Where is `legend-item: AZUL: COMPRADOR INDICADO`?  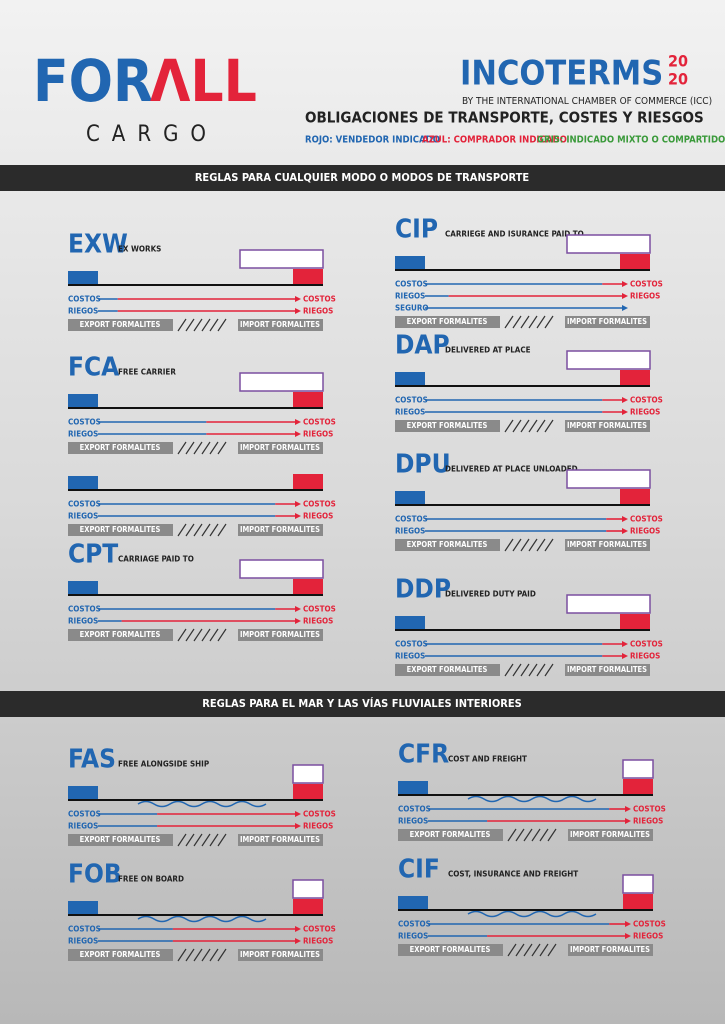
legend-item: AZUL: COMPRADOR INDICADO is located at coordinates (494, 140).